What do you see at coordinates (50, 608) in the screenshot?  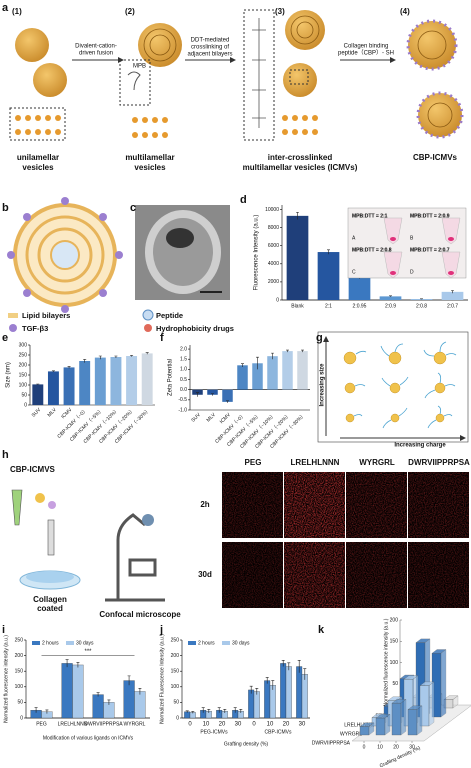 I see `label: coated` at bounding box center [50, 608].